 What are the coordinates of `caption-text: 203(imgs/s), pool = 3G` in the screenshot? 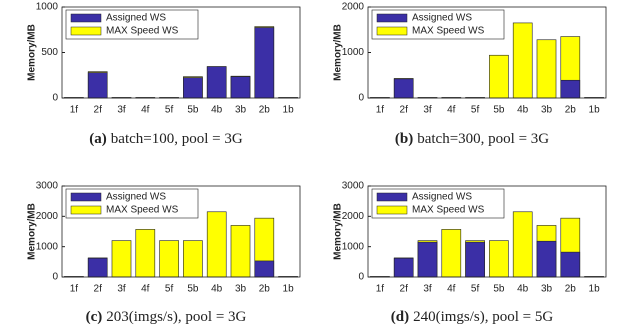 It's located at (176, 317).